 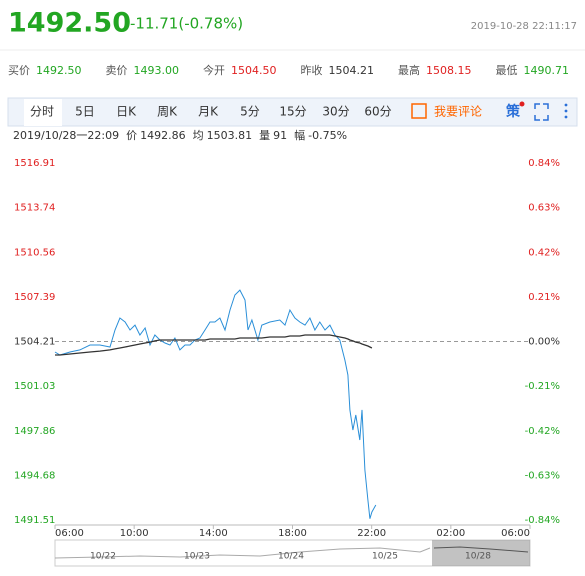 What do you see at coordinates (327, 135) in the screenshot?
I see `info-amp: -0.75%` at bounding box center [327, 135].